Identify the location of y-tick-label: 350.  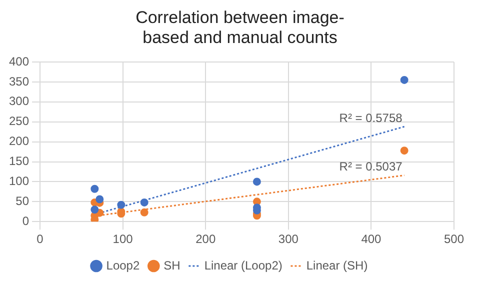
(19, 81).